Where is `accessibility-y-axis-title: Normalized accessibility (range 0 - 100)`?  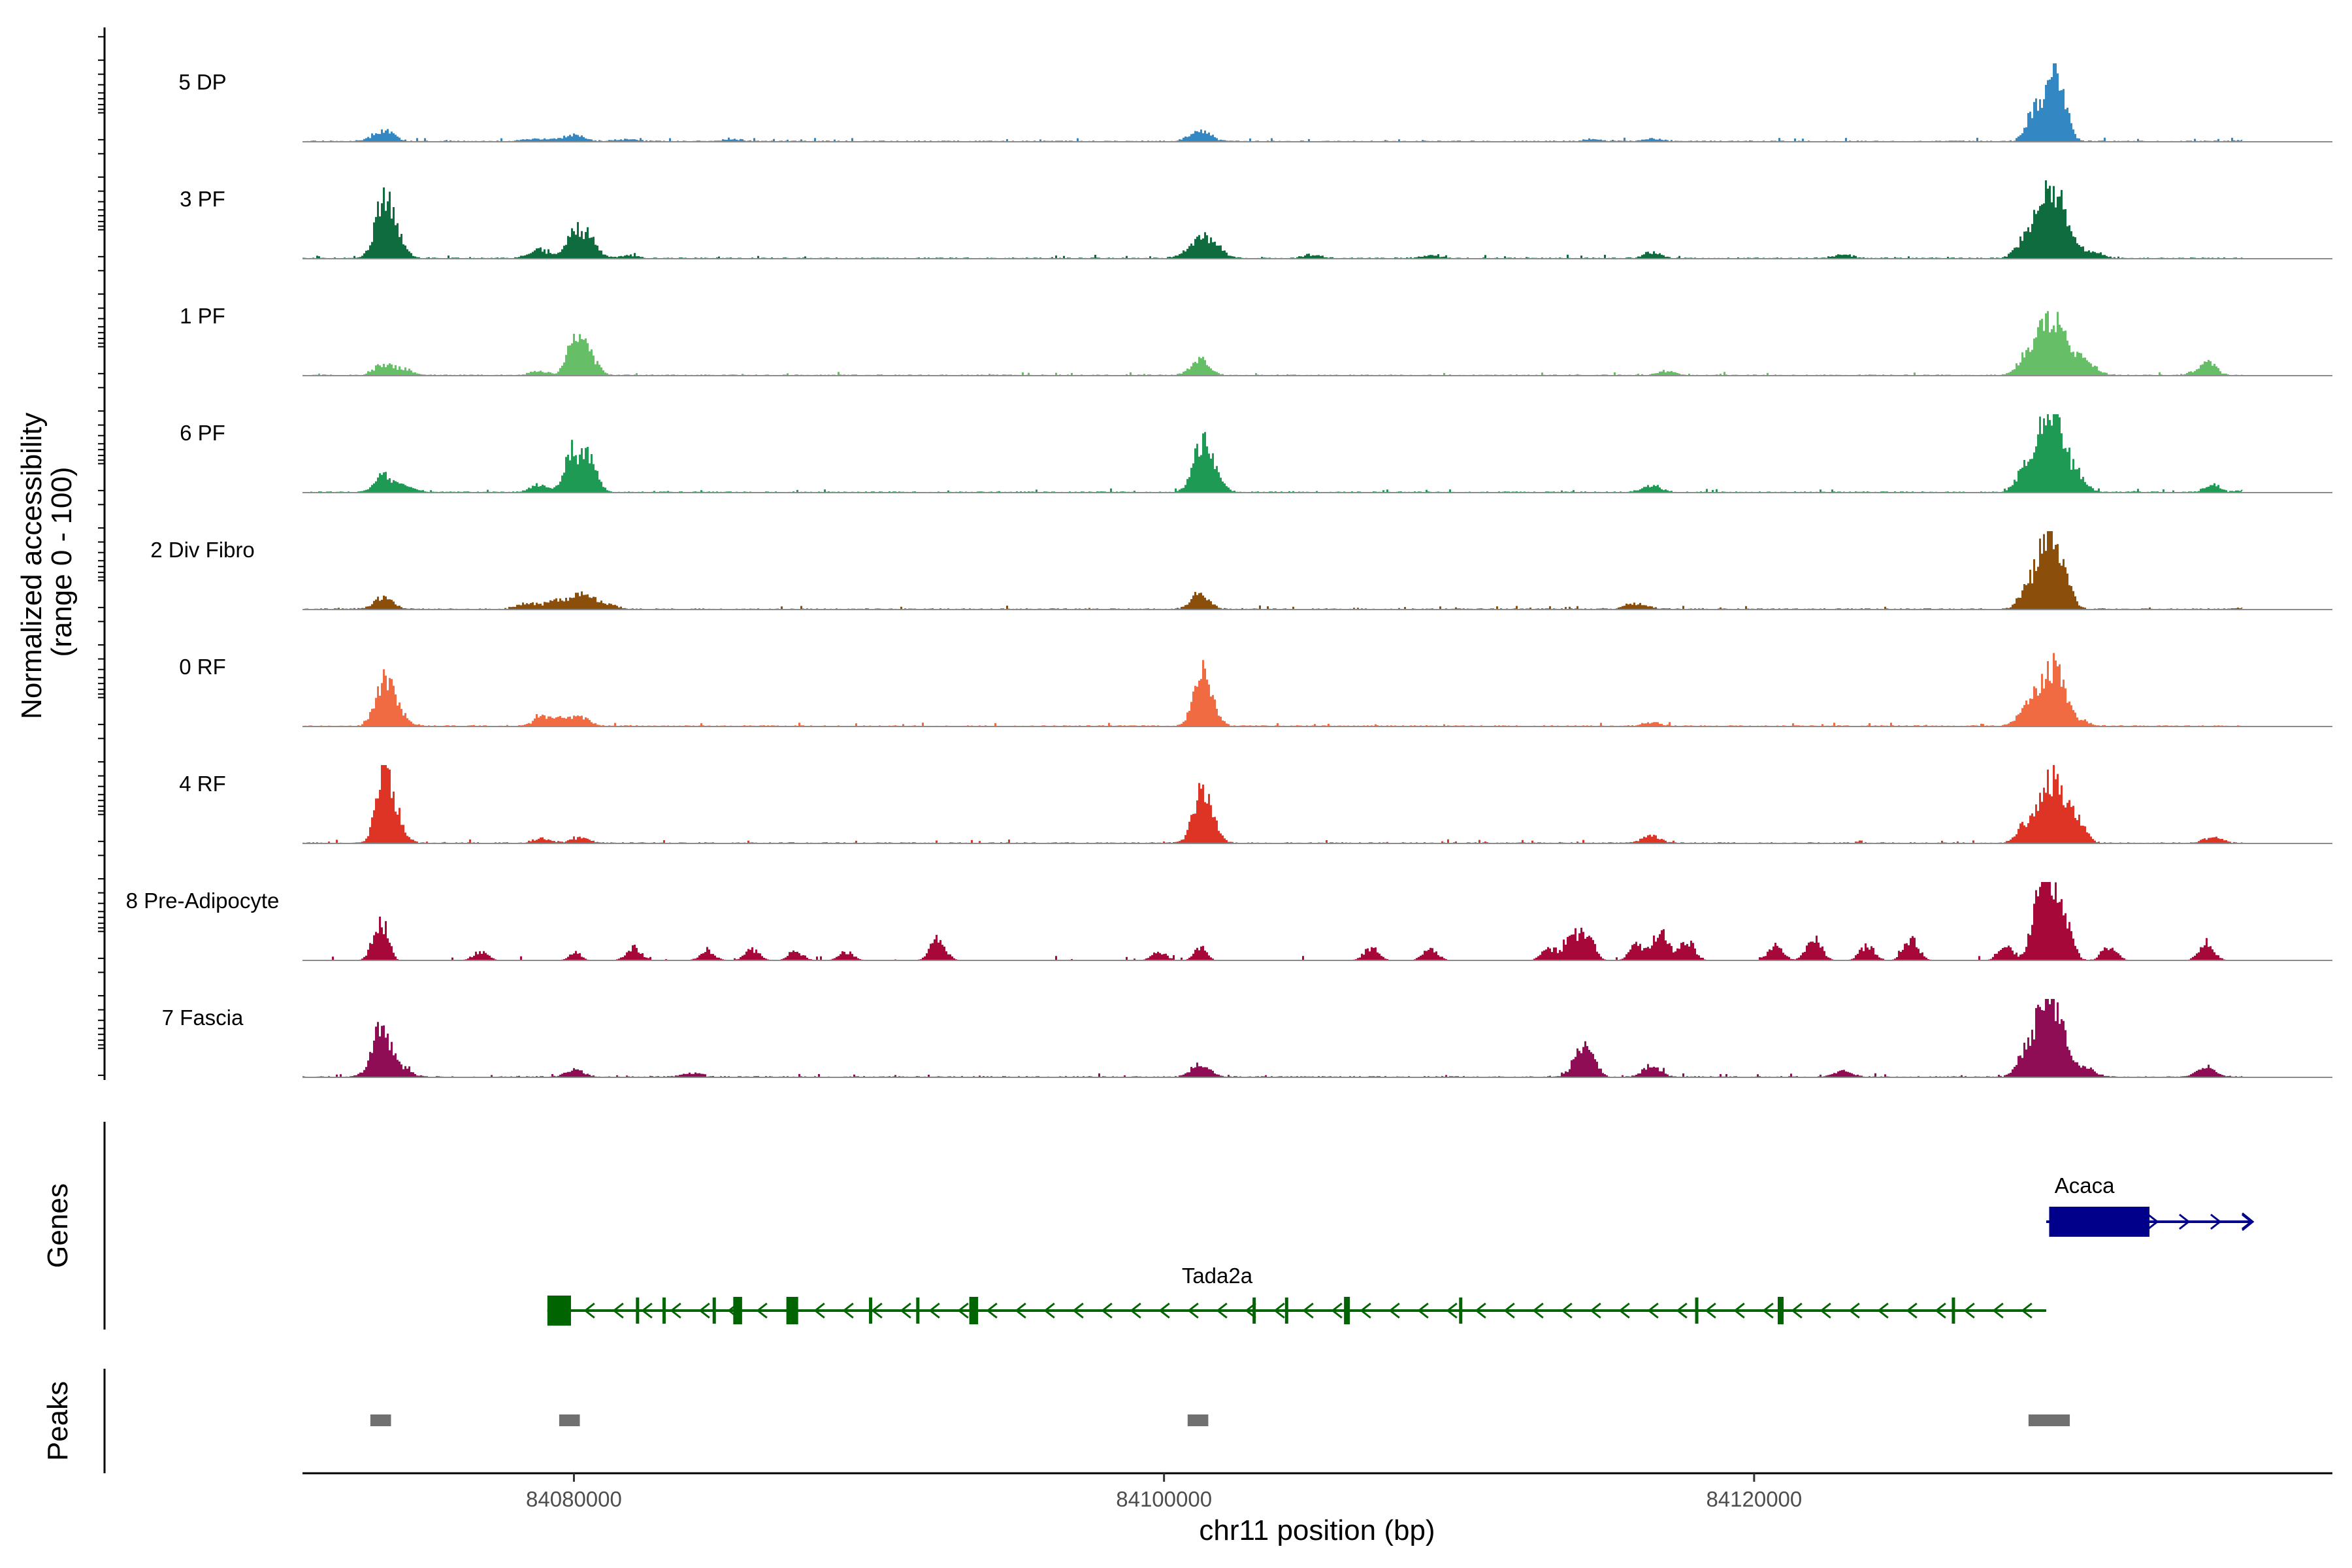 accessibility-y-axis-title: Normalized accessibility (range 0 - 100) is located at coordinates (47, 561).